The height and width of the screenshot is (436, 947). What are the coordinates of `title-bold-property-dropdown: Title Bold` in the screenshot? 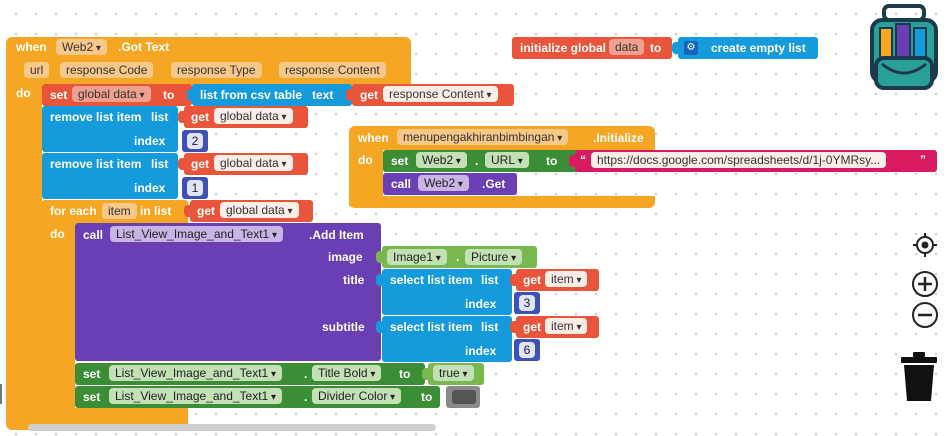 It's located at (347, 373).